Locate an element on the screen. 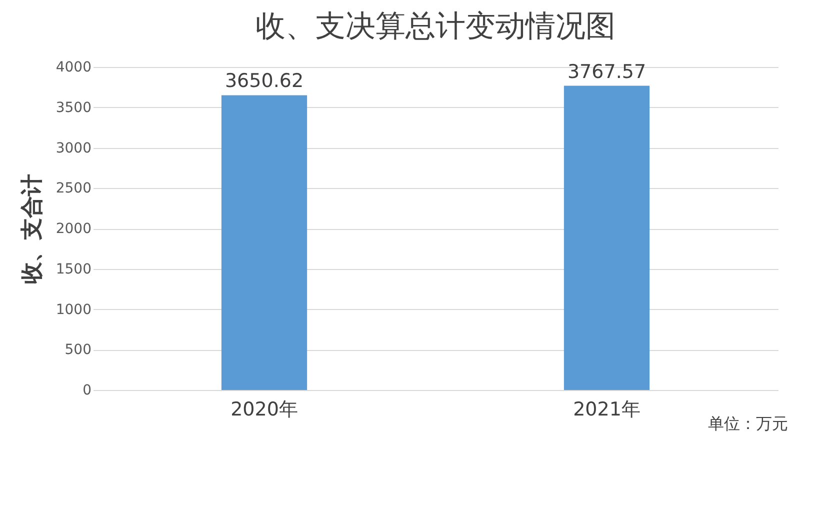  x-tick-label: 2021年 is located at coordinates (606, 409).